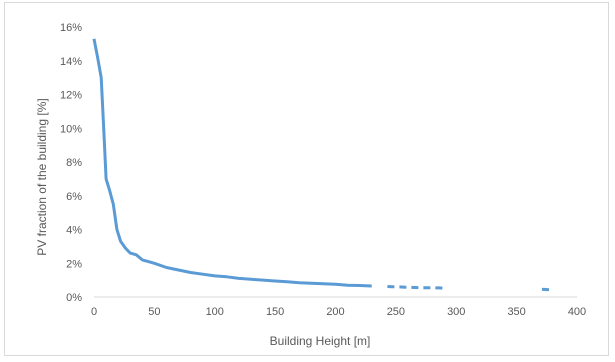 The width and height of the screenshot is (615, 362). What do you see at coordinates (94, 312) in the screenshot?
I see `x-tick-label: 0` at bounding box center [94, 312].